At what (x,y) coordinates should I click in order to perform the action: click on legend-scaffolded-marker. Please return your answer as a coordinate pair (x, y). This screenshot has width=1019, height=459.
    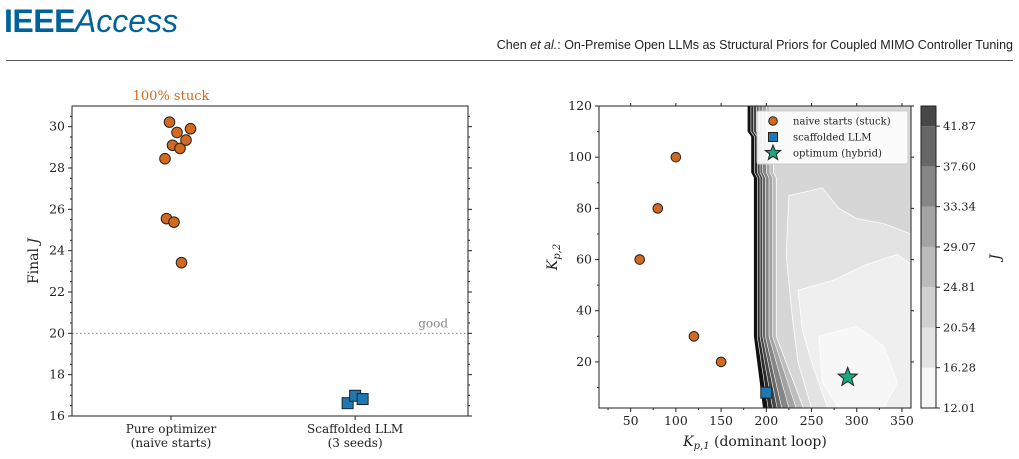
    Looking at the image, I should click on (773, 137).